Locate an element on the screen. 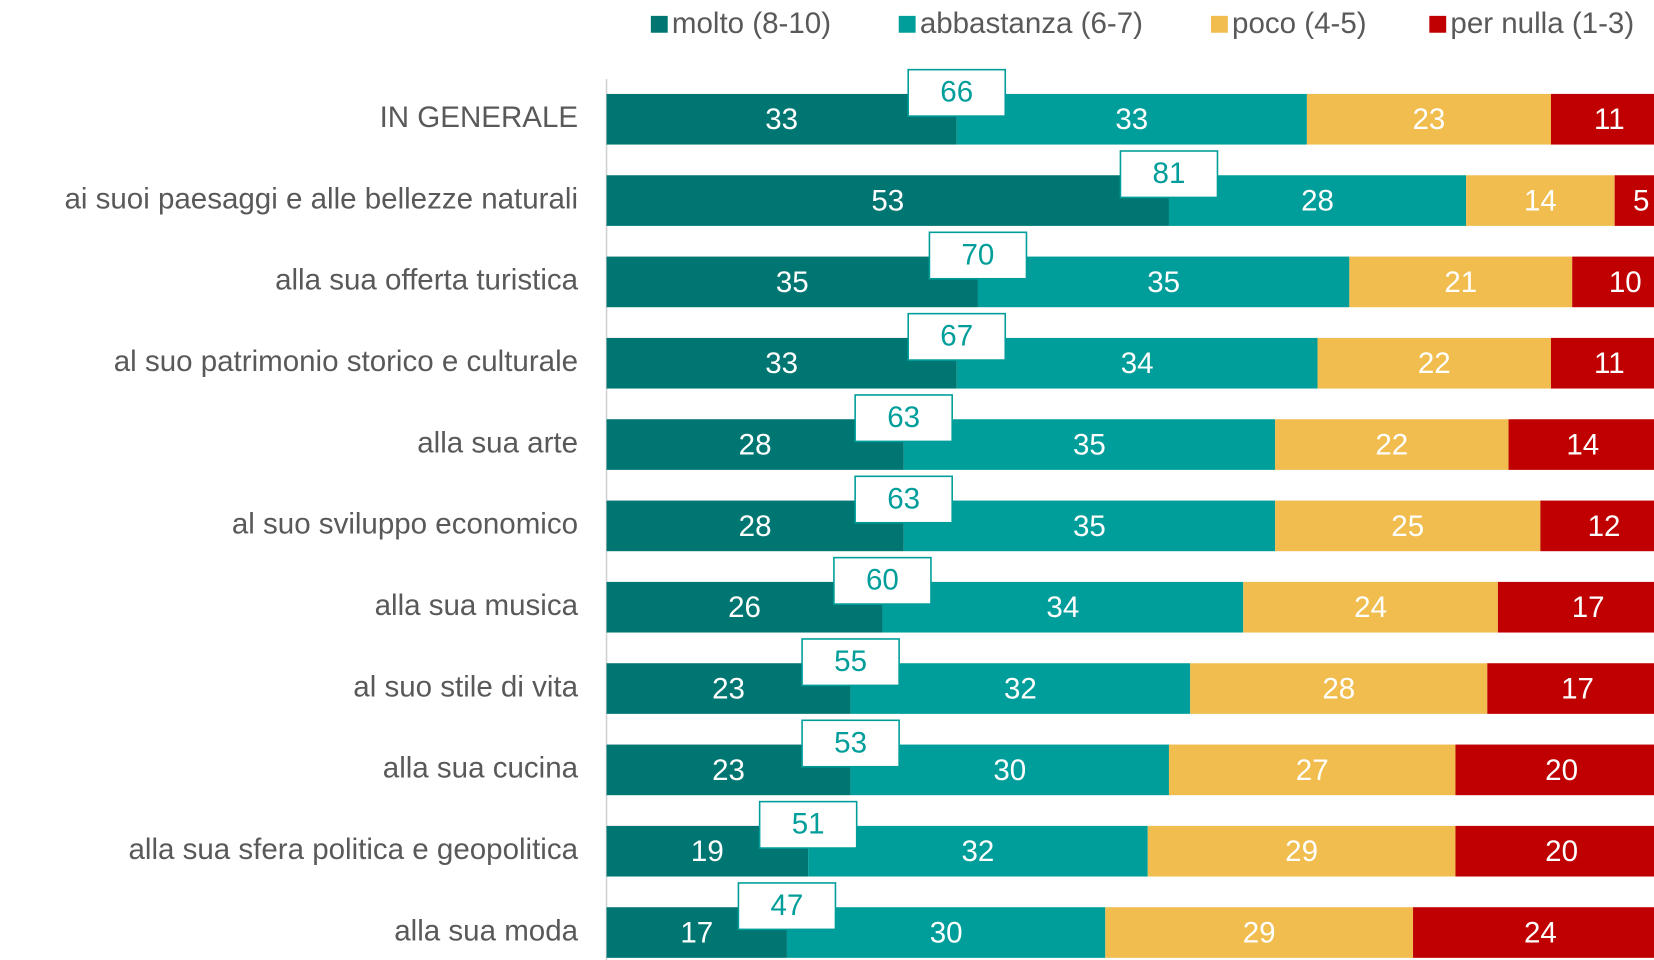 Image resolution: width=1654 pixels, height=960 pixels. total-label: 51 is located at coordinates (808, 824).